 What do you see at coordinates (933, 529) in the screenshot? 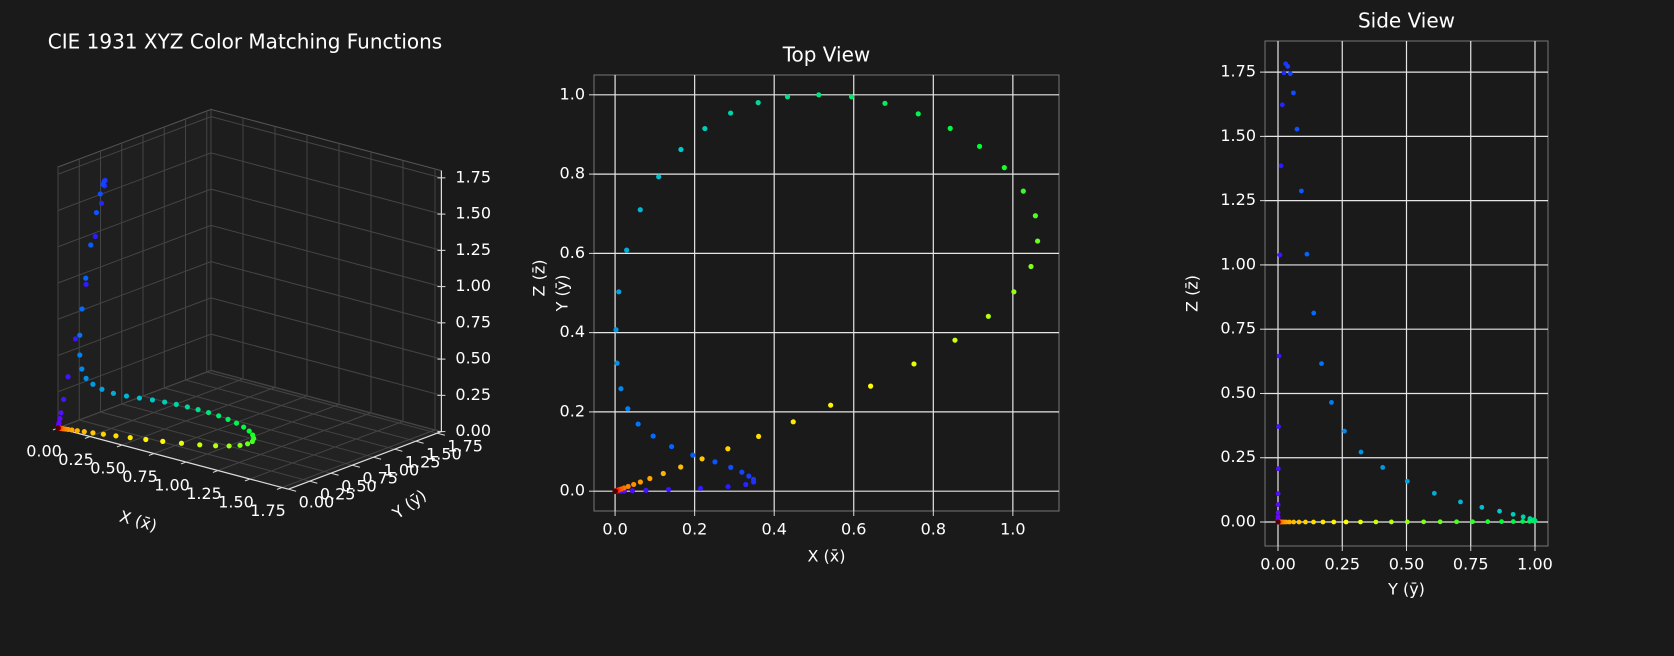
I see `x-tick-label: 0.8` at bounding box center [933, 529].